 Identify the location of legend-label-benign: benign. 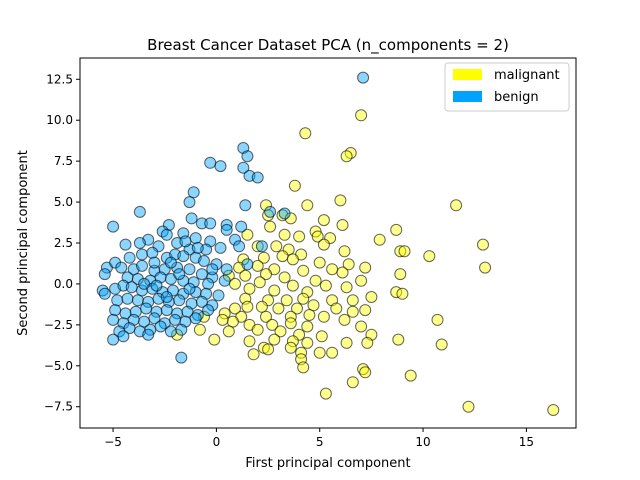
(516, 97).